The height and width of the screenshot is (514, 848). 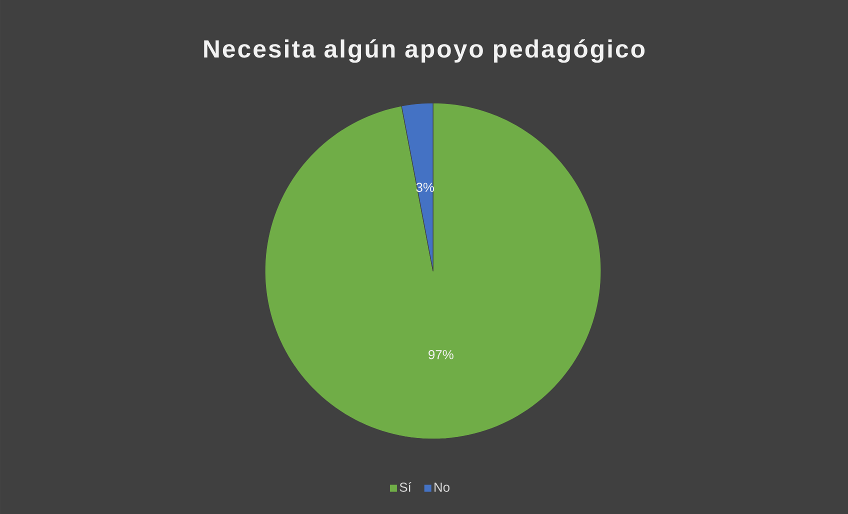 What do you see at coordinates (442, 487) in the screenshot?
I see `legend-label: No` at bounding box center [442, 487].